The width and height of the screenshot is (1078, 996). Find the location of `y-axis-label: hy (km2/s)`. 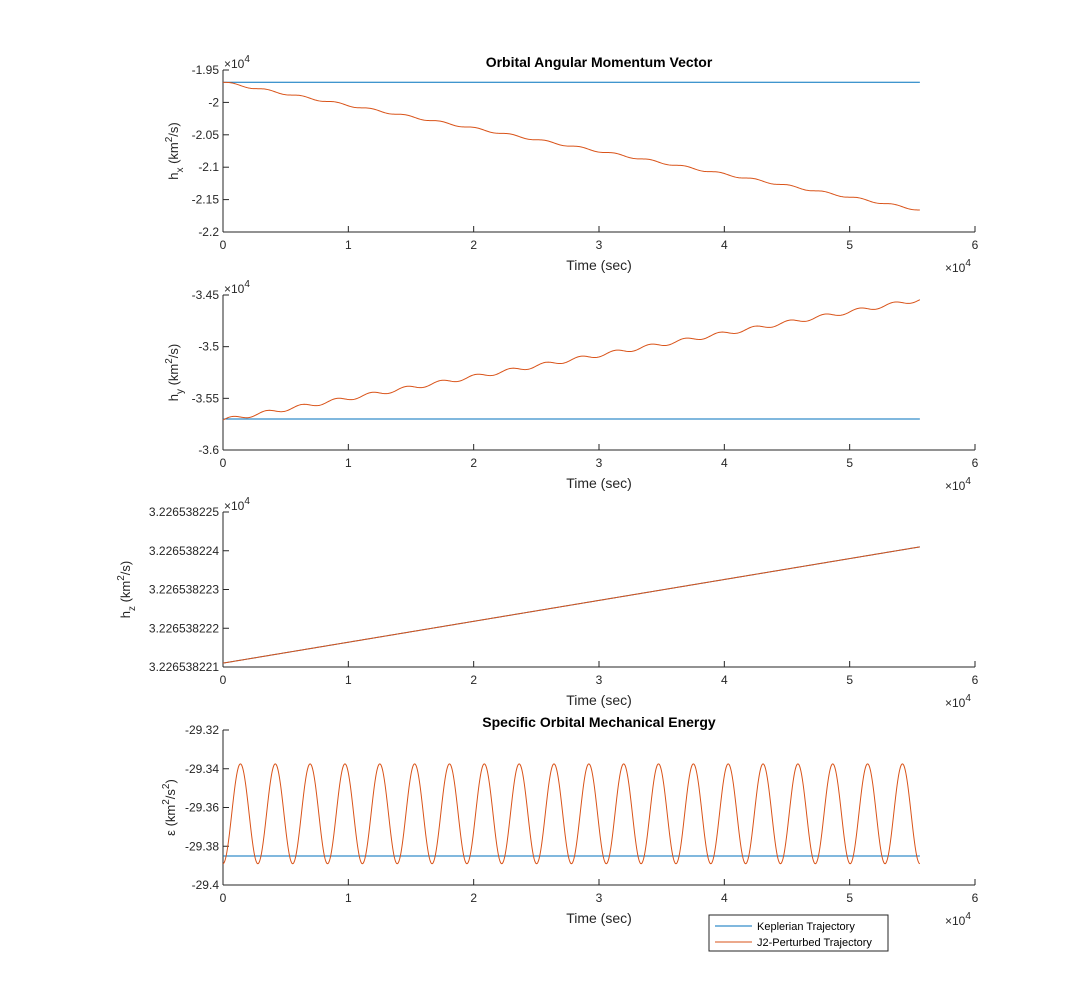

y-axis-label: hy (km2/s) is located at coordinates (175, 373).